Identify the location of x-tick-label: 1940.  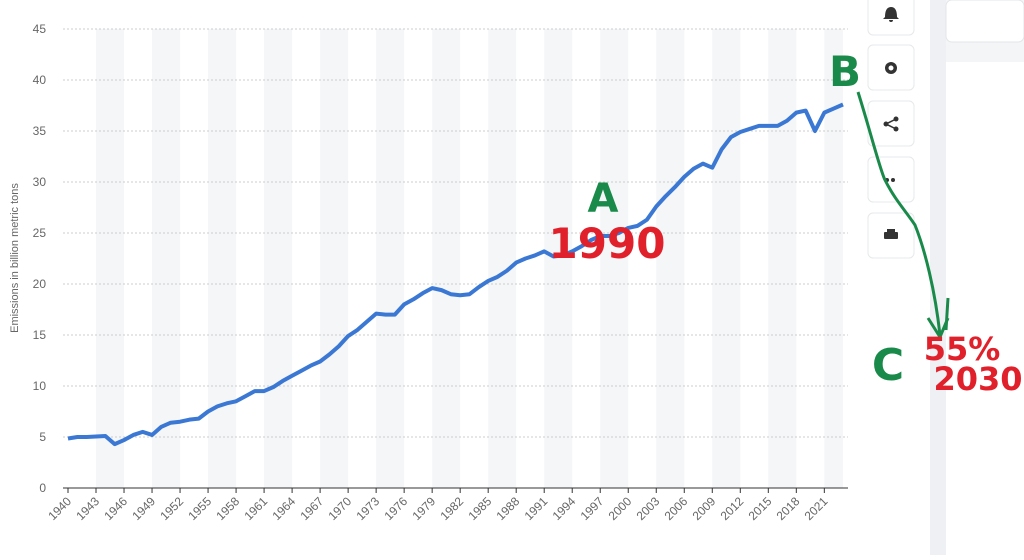
(59, 508).